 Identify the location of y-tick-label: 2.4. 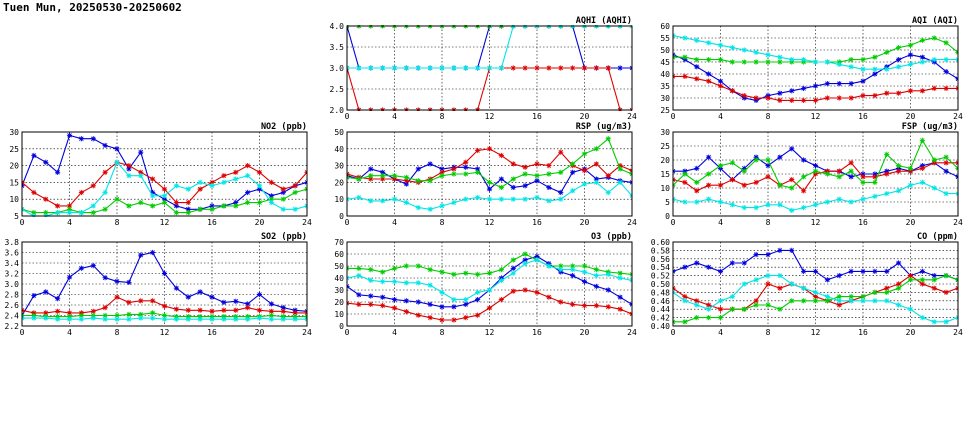
(12, 316).